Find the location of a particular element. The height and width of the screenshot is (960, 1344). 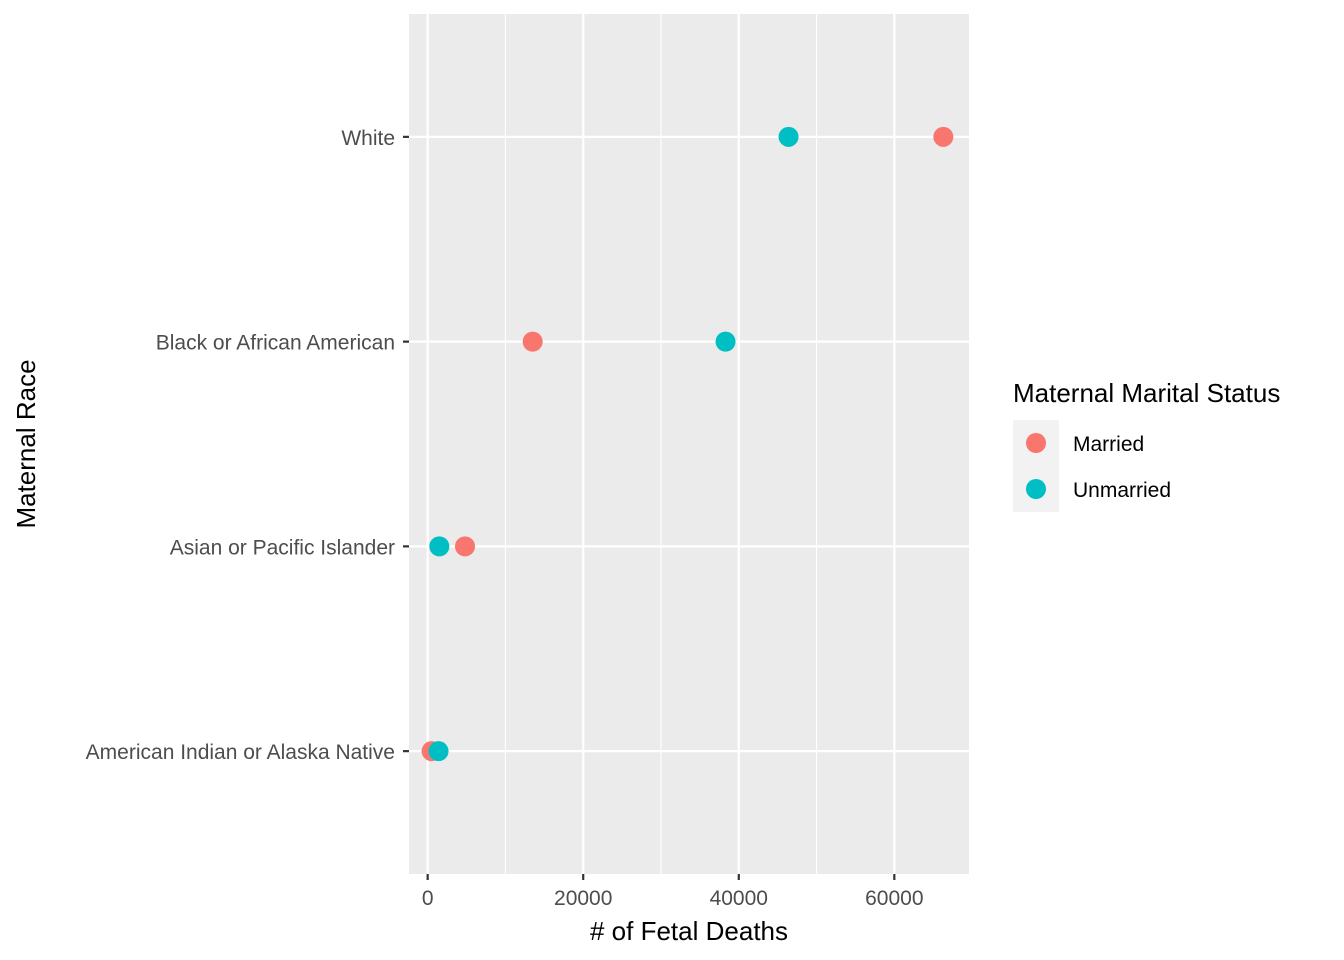

y-tick-label: White is located at coordinates (368, 138).